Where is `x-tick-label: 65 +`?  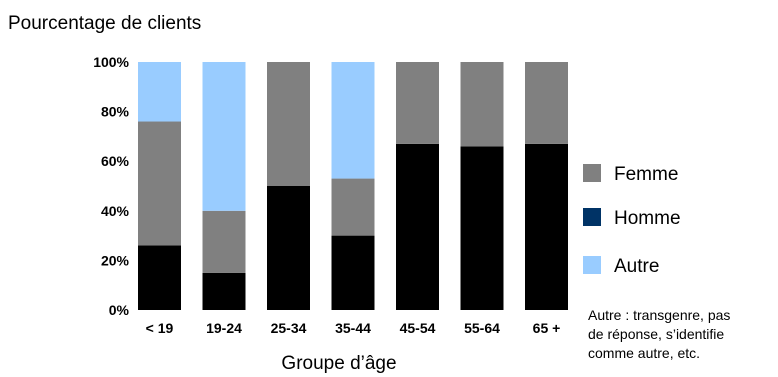 x-tick-label: 65 + is located at coordinates (547, 328).